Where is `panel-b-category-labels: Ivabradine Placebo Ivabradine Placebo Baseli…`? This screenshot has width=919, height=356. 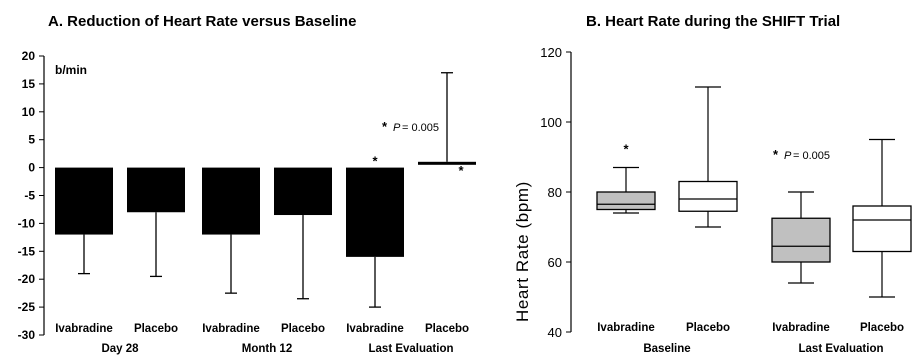
panel-b-category-labels: Ivabradine Placebo Ivabradine Placebo Baseli… is located at coordinates (750, 338).